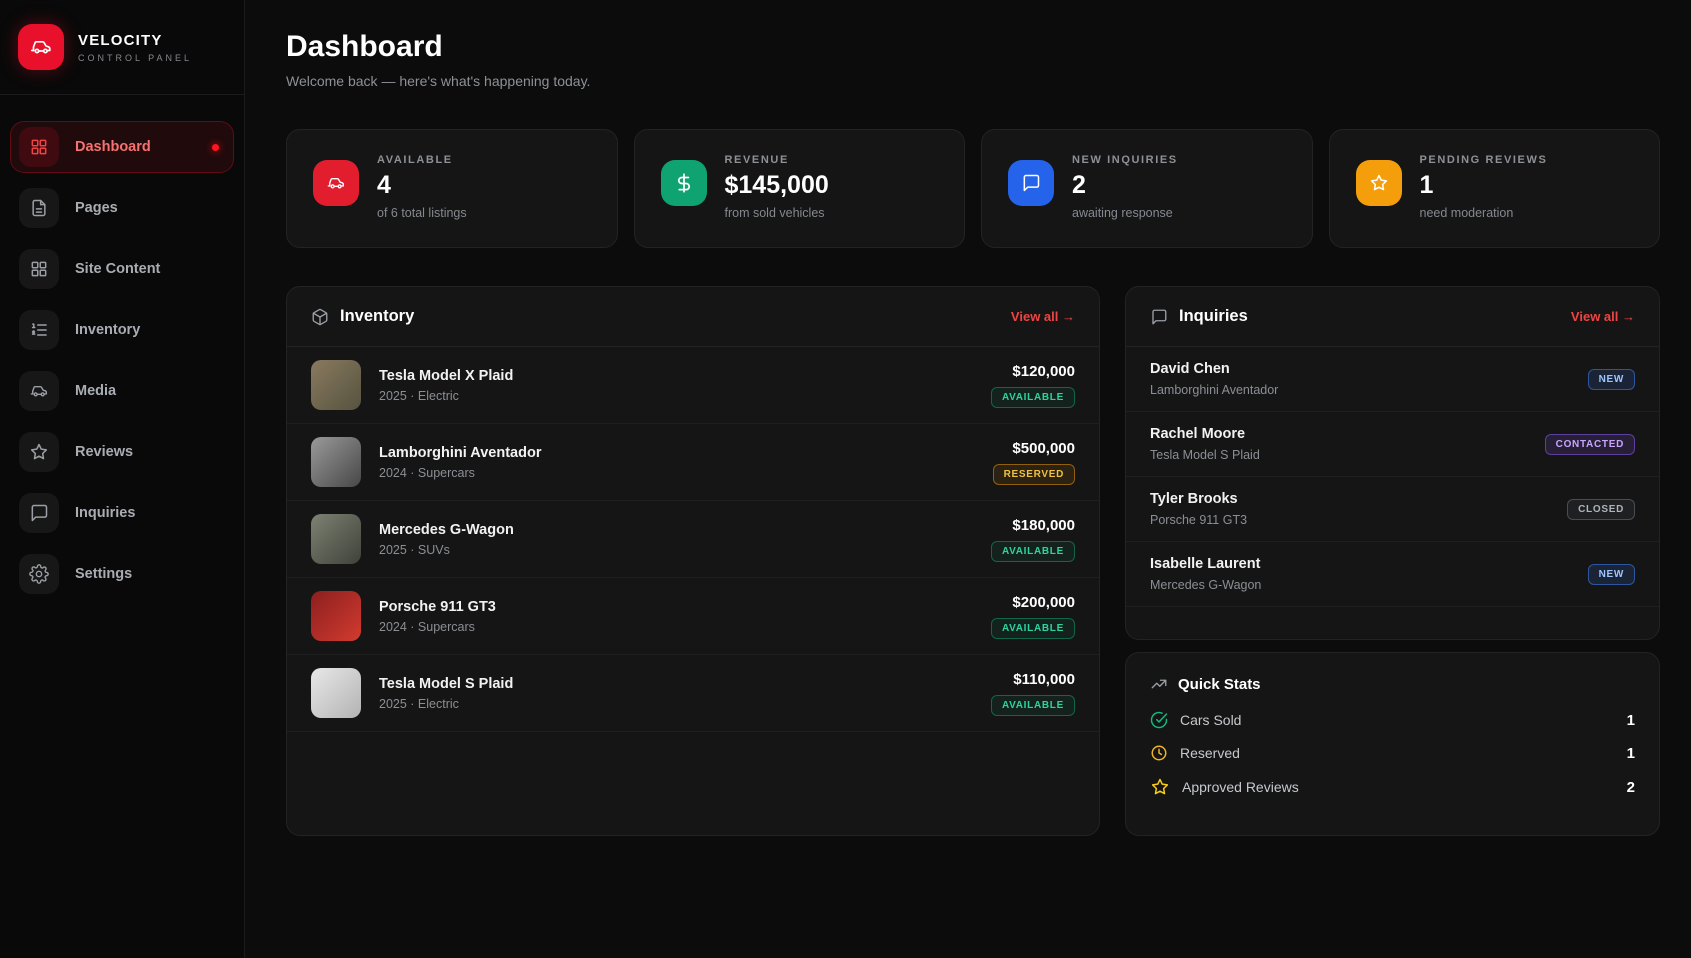 The height and width of the screenshot is (958, 1691). What do you see at coordinates (1392, 379) in the screenshot?
I see `inquiry-row: David Chen Lamborghini Aventador NEW` at bounding box center [1392, 379].